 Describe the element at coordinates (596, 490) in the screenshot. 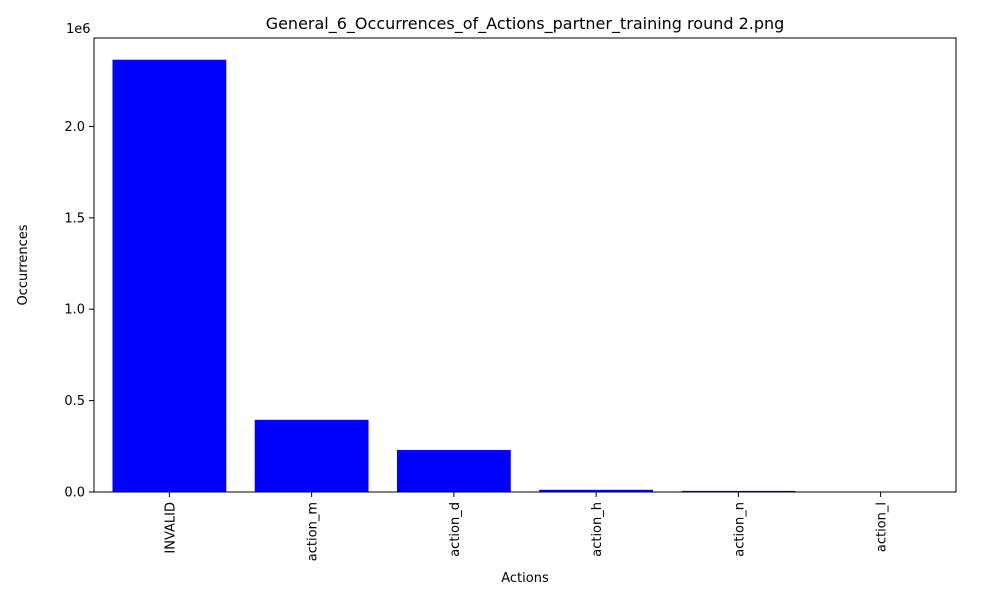

I see `bar-action-h` at that location.